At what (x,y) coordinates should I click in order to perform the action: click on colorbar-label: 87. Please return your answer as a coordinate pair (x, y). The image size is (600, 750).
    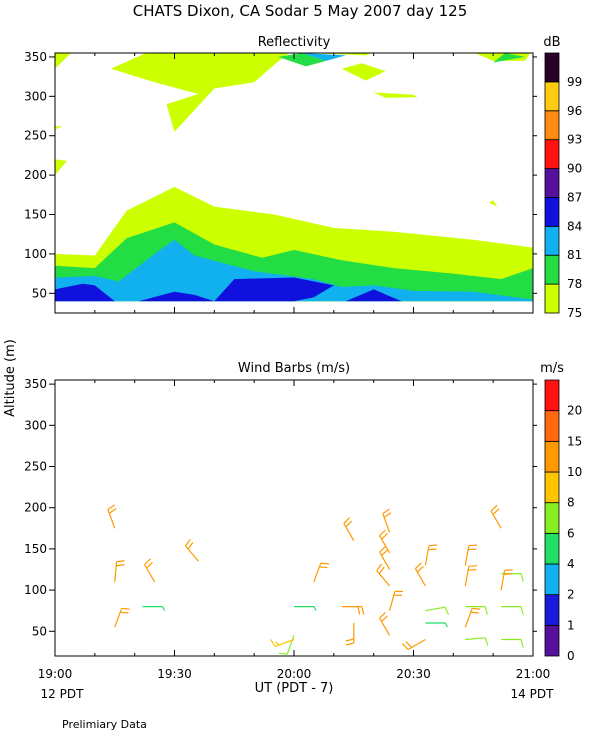
    Looking at the image, I should click on (574, 197).